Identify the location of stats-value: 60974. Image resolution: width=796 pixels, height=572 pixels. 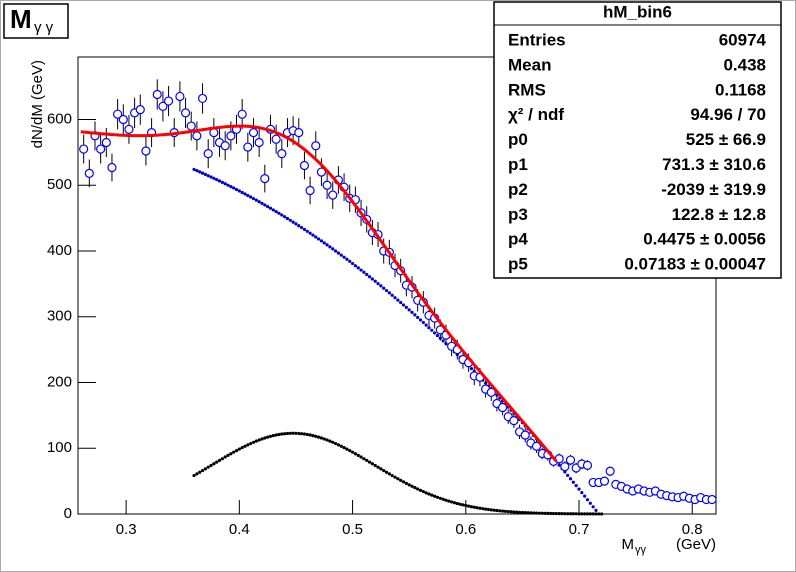
(743, 39).